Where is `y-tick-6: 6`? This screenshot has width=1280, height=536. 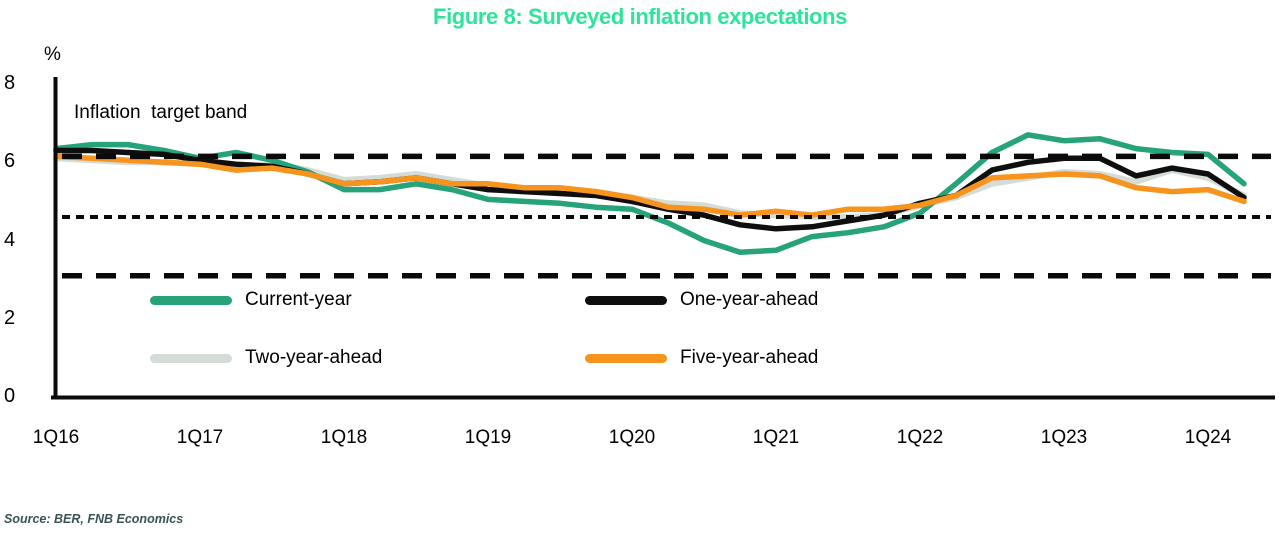
y-tick-6: 6 is located at coordinates (10, 161).